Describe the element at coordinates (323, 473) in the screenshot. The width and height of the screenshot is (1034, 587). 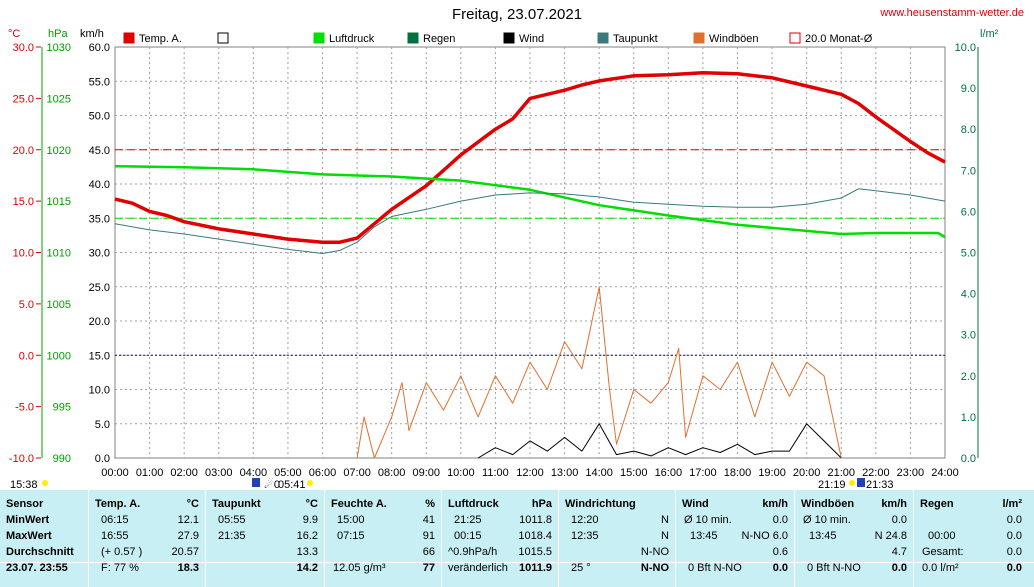
I see `time-tick-label: 06:00` at that location.